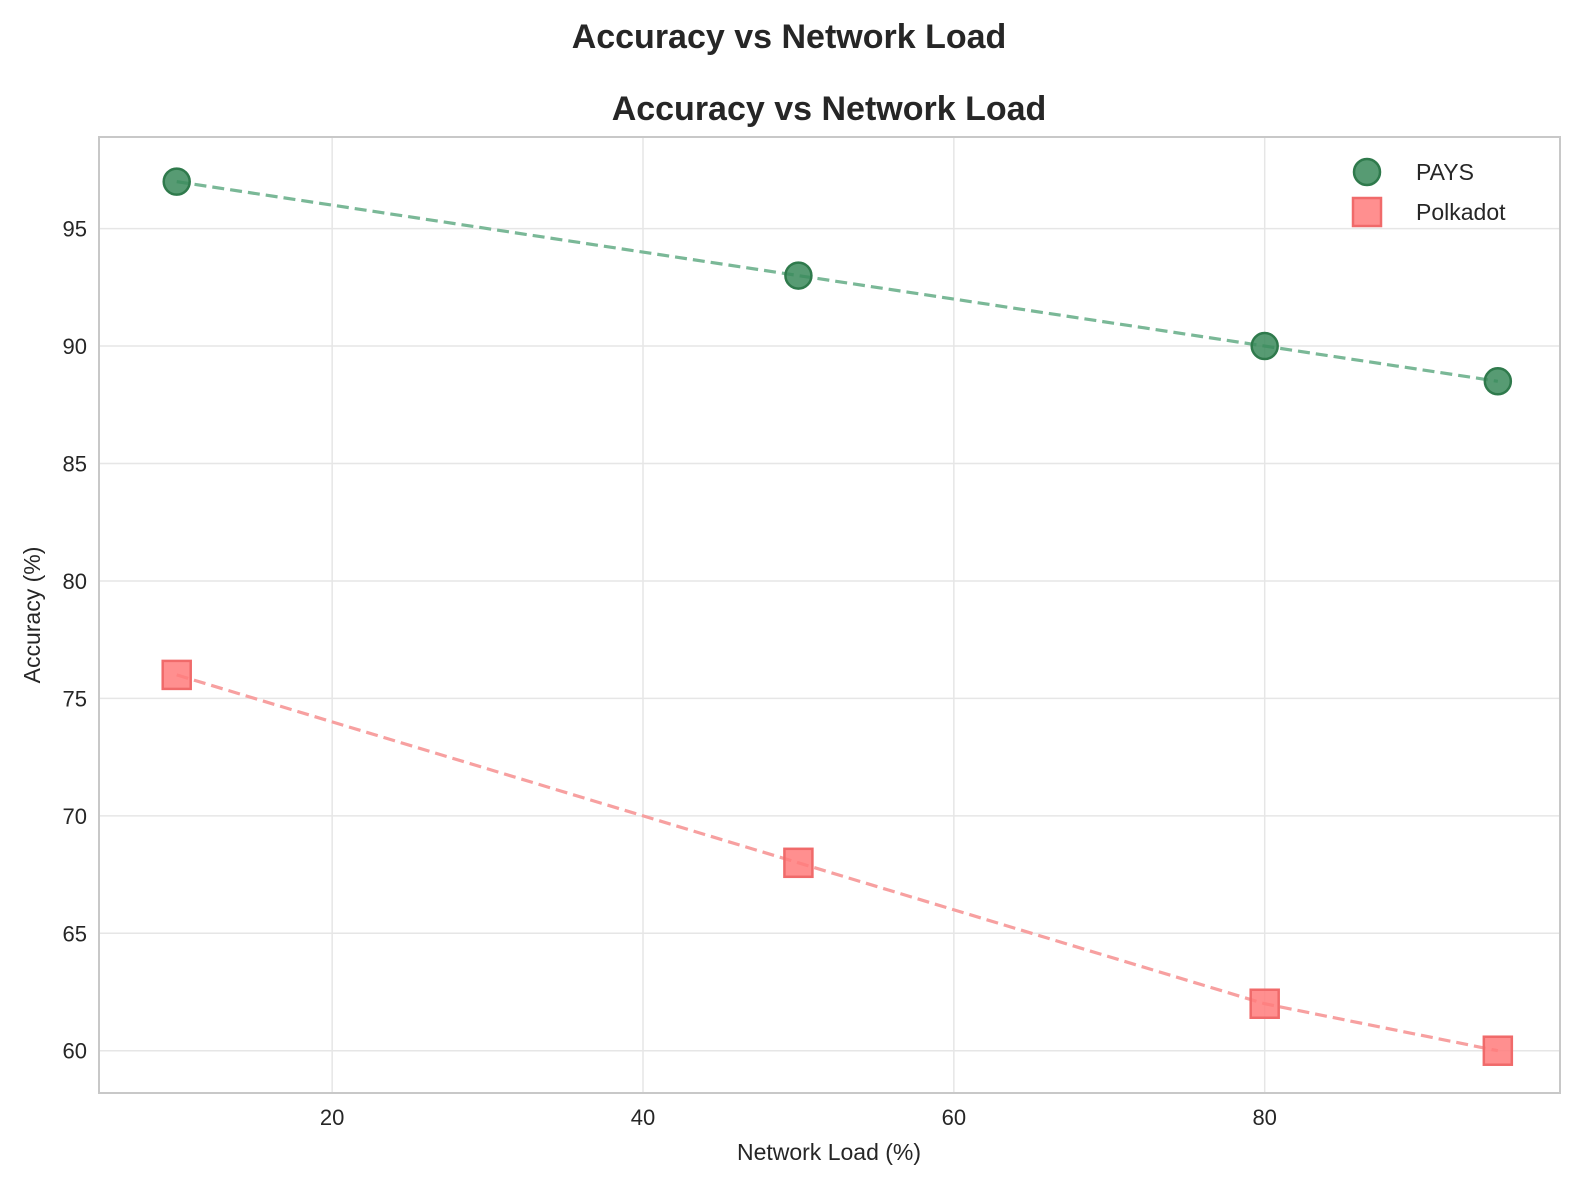  Describe the element at coordinates (643, 1117) in the screenshot. I see `x-tick-label: 40` at that location.